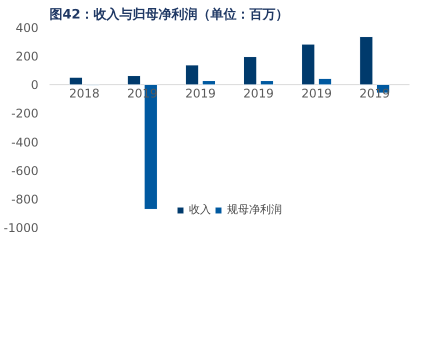 This screenshot has width=438, height=344. Describe the element at coordinates (84, 93) in the screenshot. I see `x-tick-label: 2018` at that location.